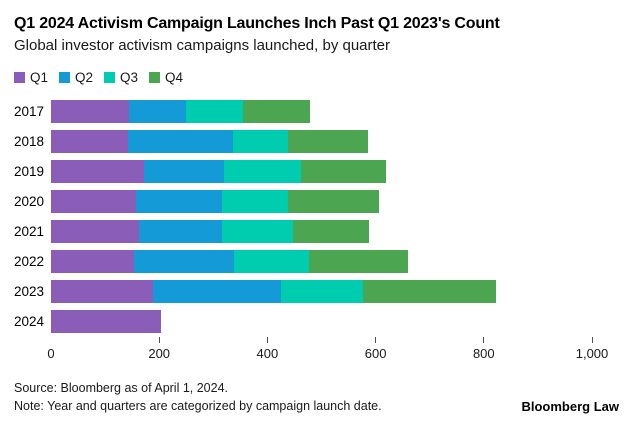 The width and height of the screenshot is (633, 425). Describe the element at coordinates (29, 141) in the screenshot. I see `year-label-2018: 2018` at that location.